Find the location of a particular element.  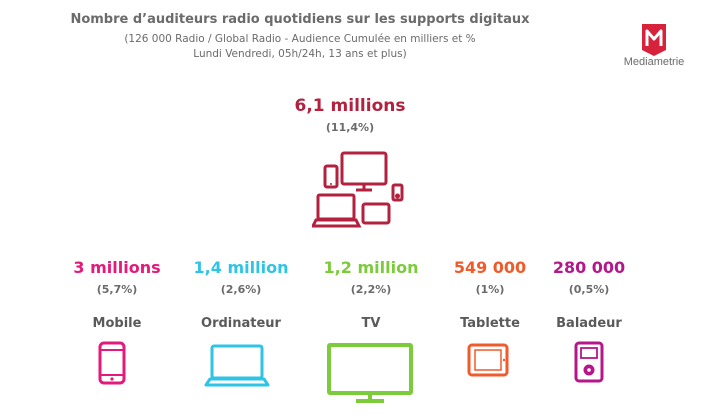

device-value: 1,4 million is located at coordinates (241, 267).